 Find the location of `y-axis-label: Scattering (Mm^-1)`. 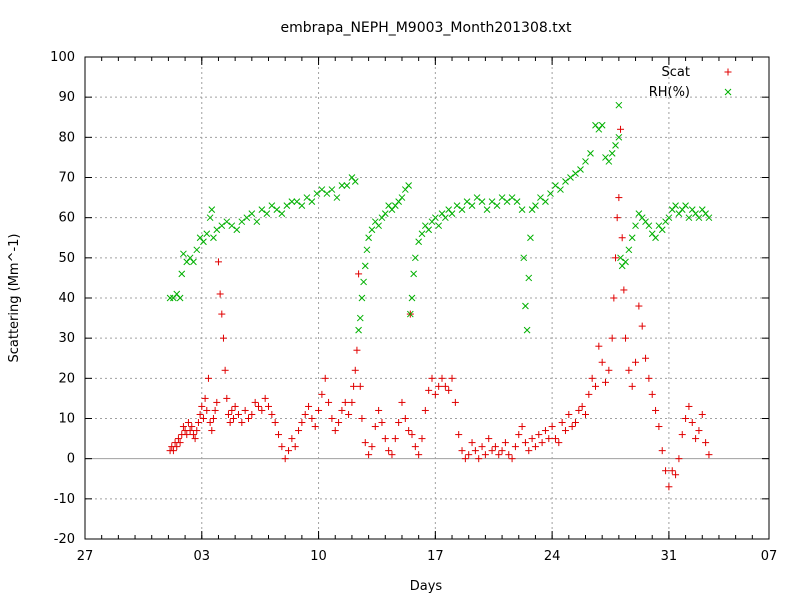

y-axis-label: Scattering (Mm^-1) is located at coordinates (14, 297).